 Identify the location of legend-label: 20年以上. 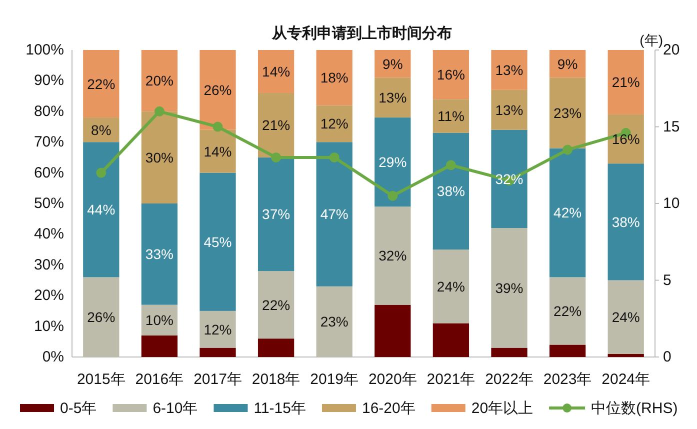
(502, 408).